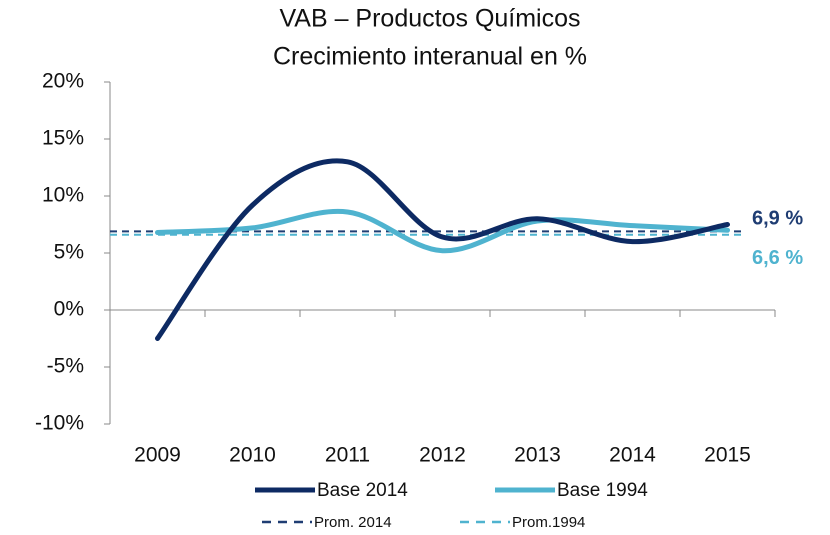 This screenshot has height=535, width=830. Describe the element at coordinates (548, 522) in the screenshot. I see `legend-label: Prom.1994` at that location.